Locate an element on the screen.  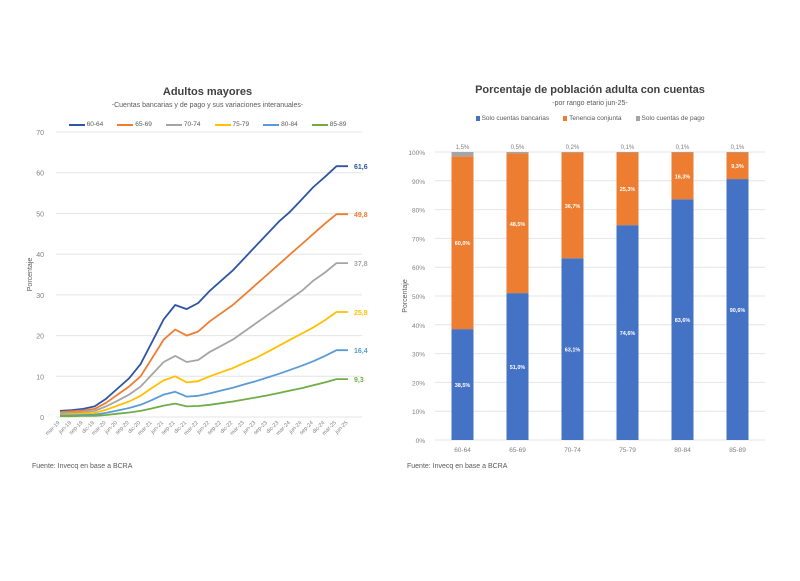
bar-data-label: 60,0% is located at coordinates (463, 244).